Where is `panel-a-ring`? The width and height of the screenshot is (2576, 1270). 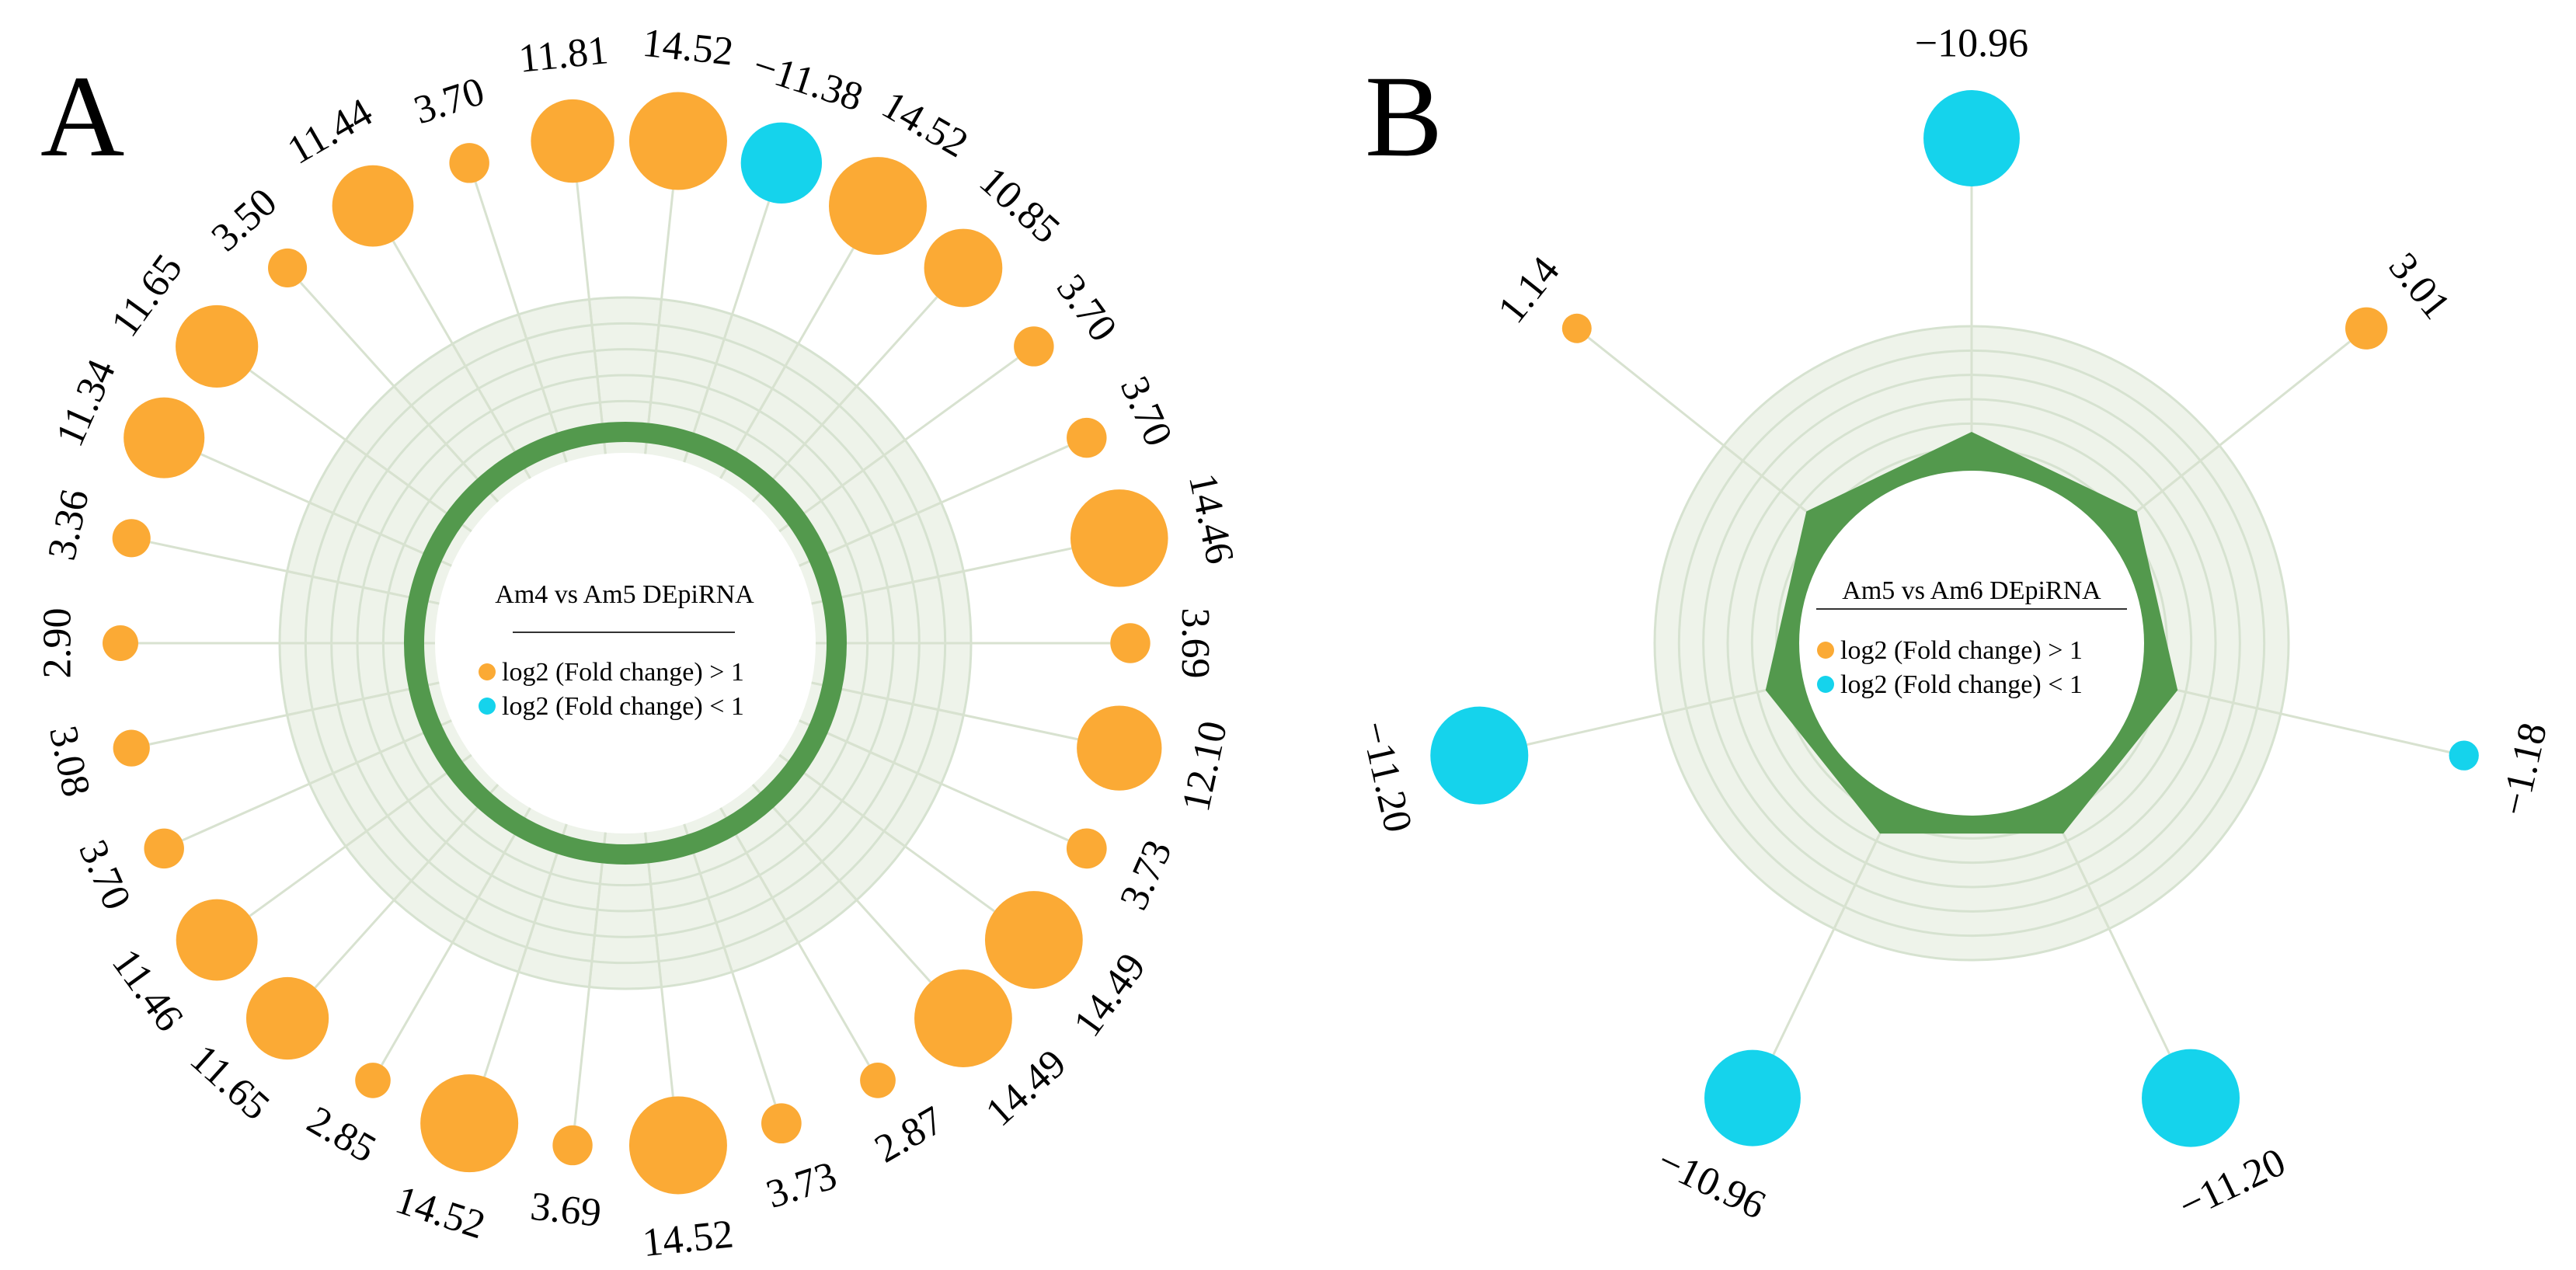
panel-a-ring is located at coordinates (625, 643).